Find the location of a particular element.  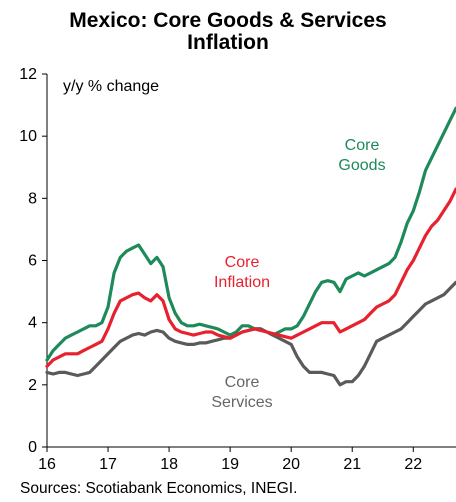

x-tick-label: 21 is located at coordinates (352, 464).